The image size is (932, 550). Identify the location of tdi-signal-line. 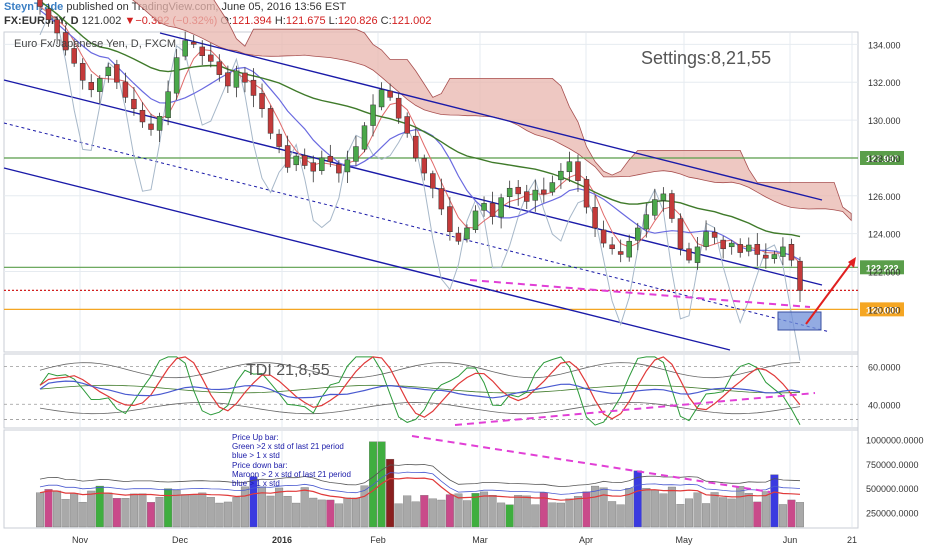
(420, 388).